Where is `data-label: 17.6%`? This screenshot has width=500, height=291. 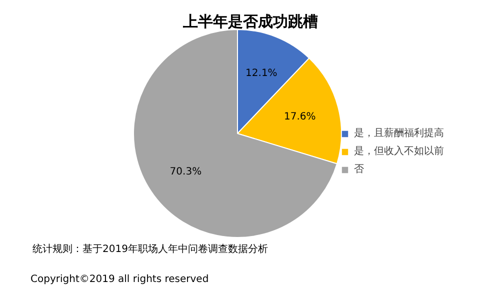 data-label: 17.6% is located at coordinates (300, 117).